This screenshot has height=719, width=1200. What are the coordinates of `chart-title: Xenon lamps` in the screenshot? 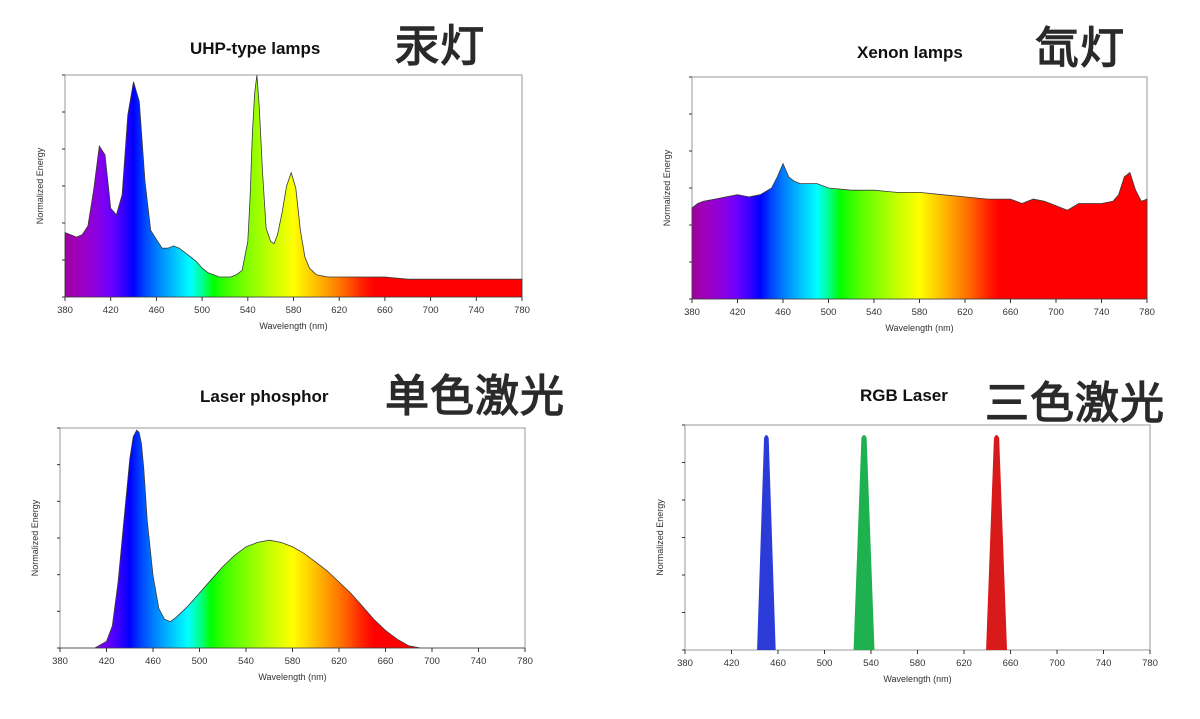 It's located at (910, 52).